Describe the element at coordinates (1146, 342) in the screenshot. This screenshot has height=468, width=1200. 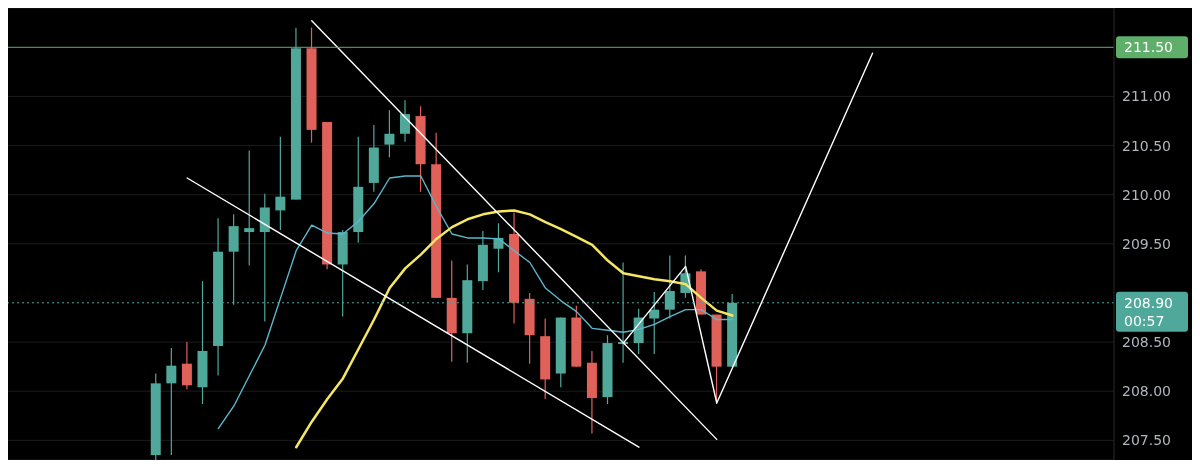
I see `y-tick-label: 208.50` at that location.